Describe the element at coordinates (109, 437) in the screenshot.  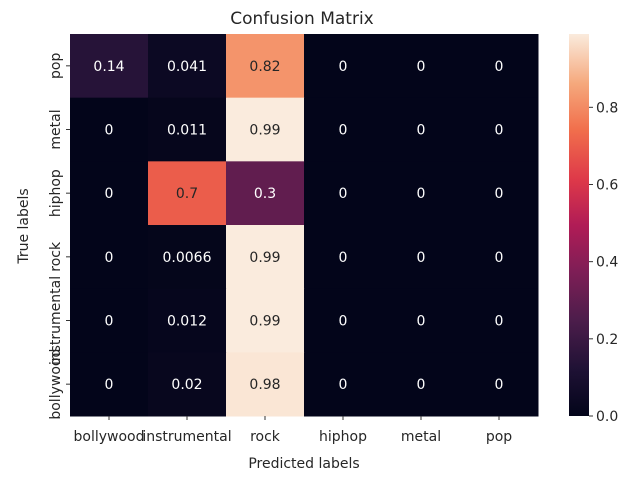
I see `x-tick-label: bollywood` at that location.